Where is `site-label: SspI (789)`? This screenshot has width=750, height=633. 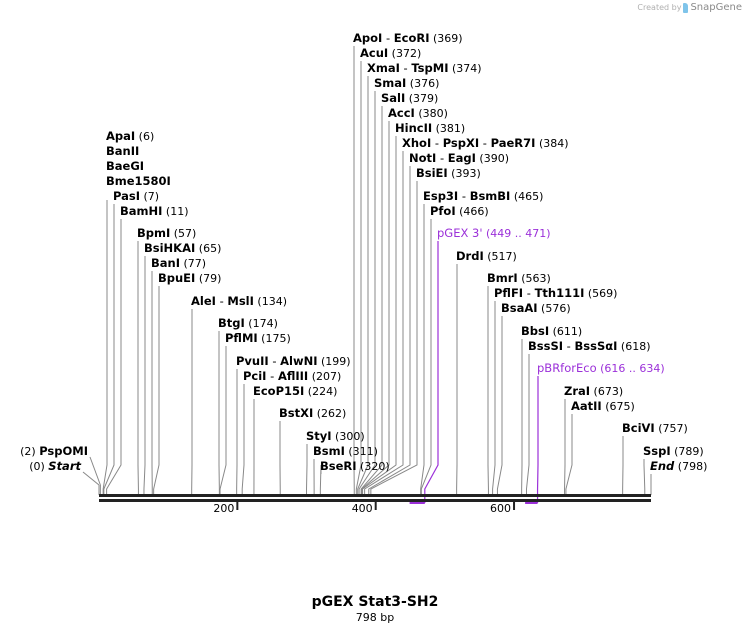 site-label: SspI (789) is located at coordinates (673, 451).